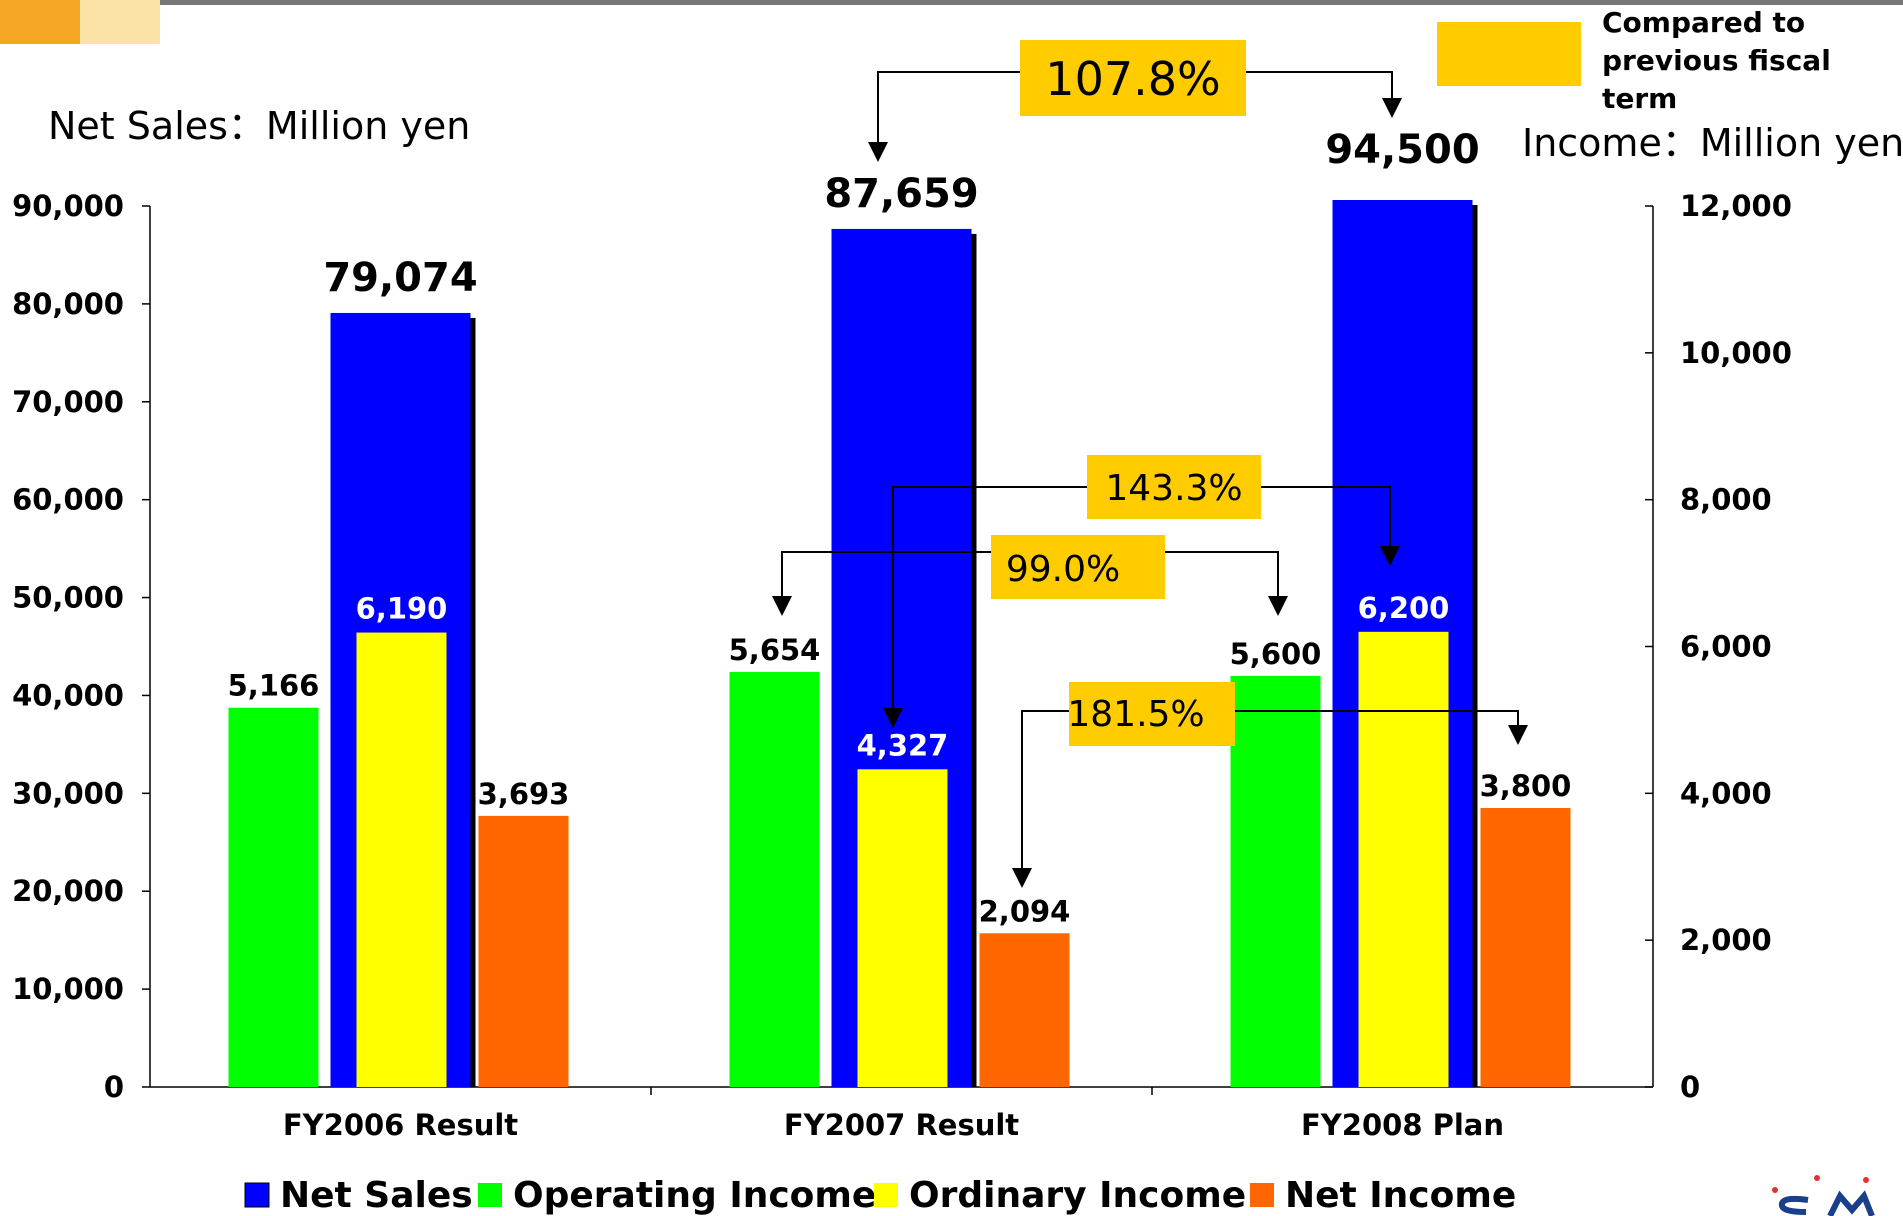 The width and height of the screenshot is (1903, 1216). Describe the element at coordinates (68, 304) in the screenshot. I see `left-tick-label: 80,000` at that location.